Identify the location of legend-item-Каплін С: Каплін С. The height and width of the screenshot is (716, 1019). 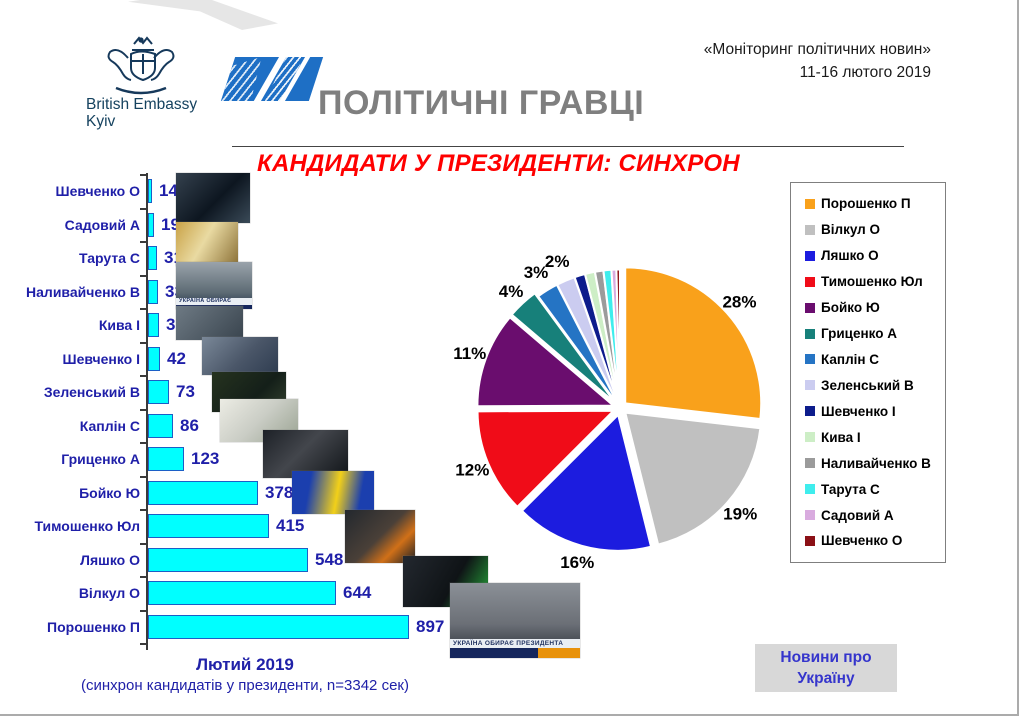
(875, 359).